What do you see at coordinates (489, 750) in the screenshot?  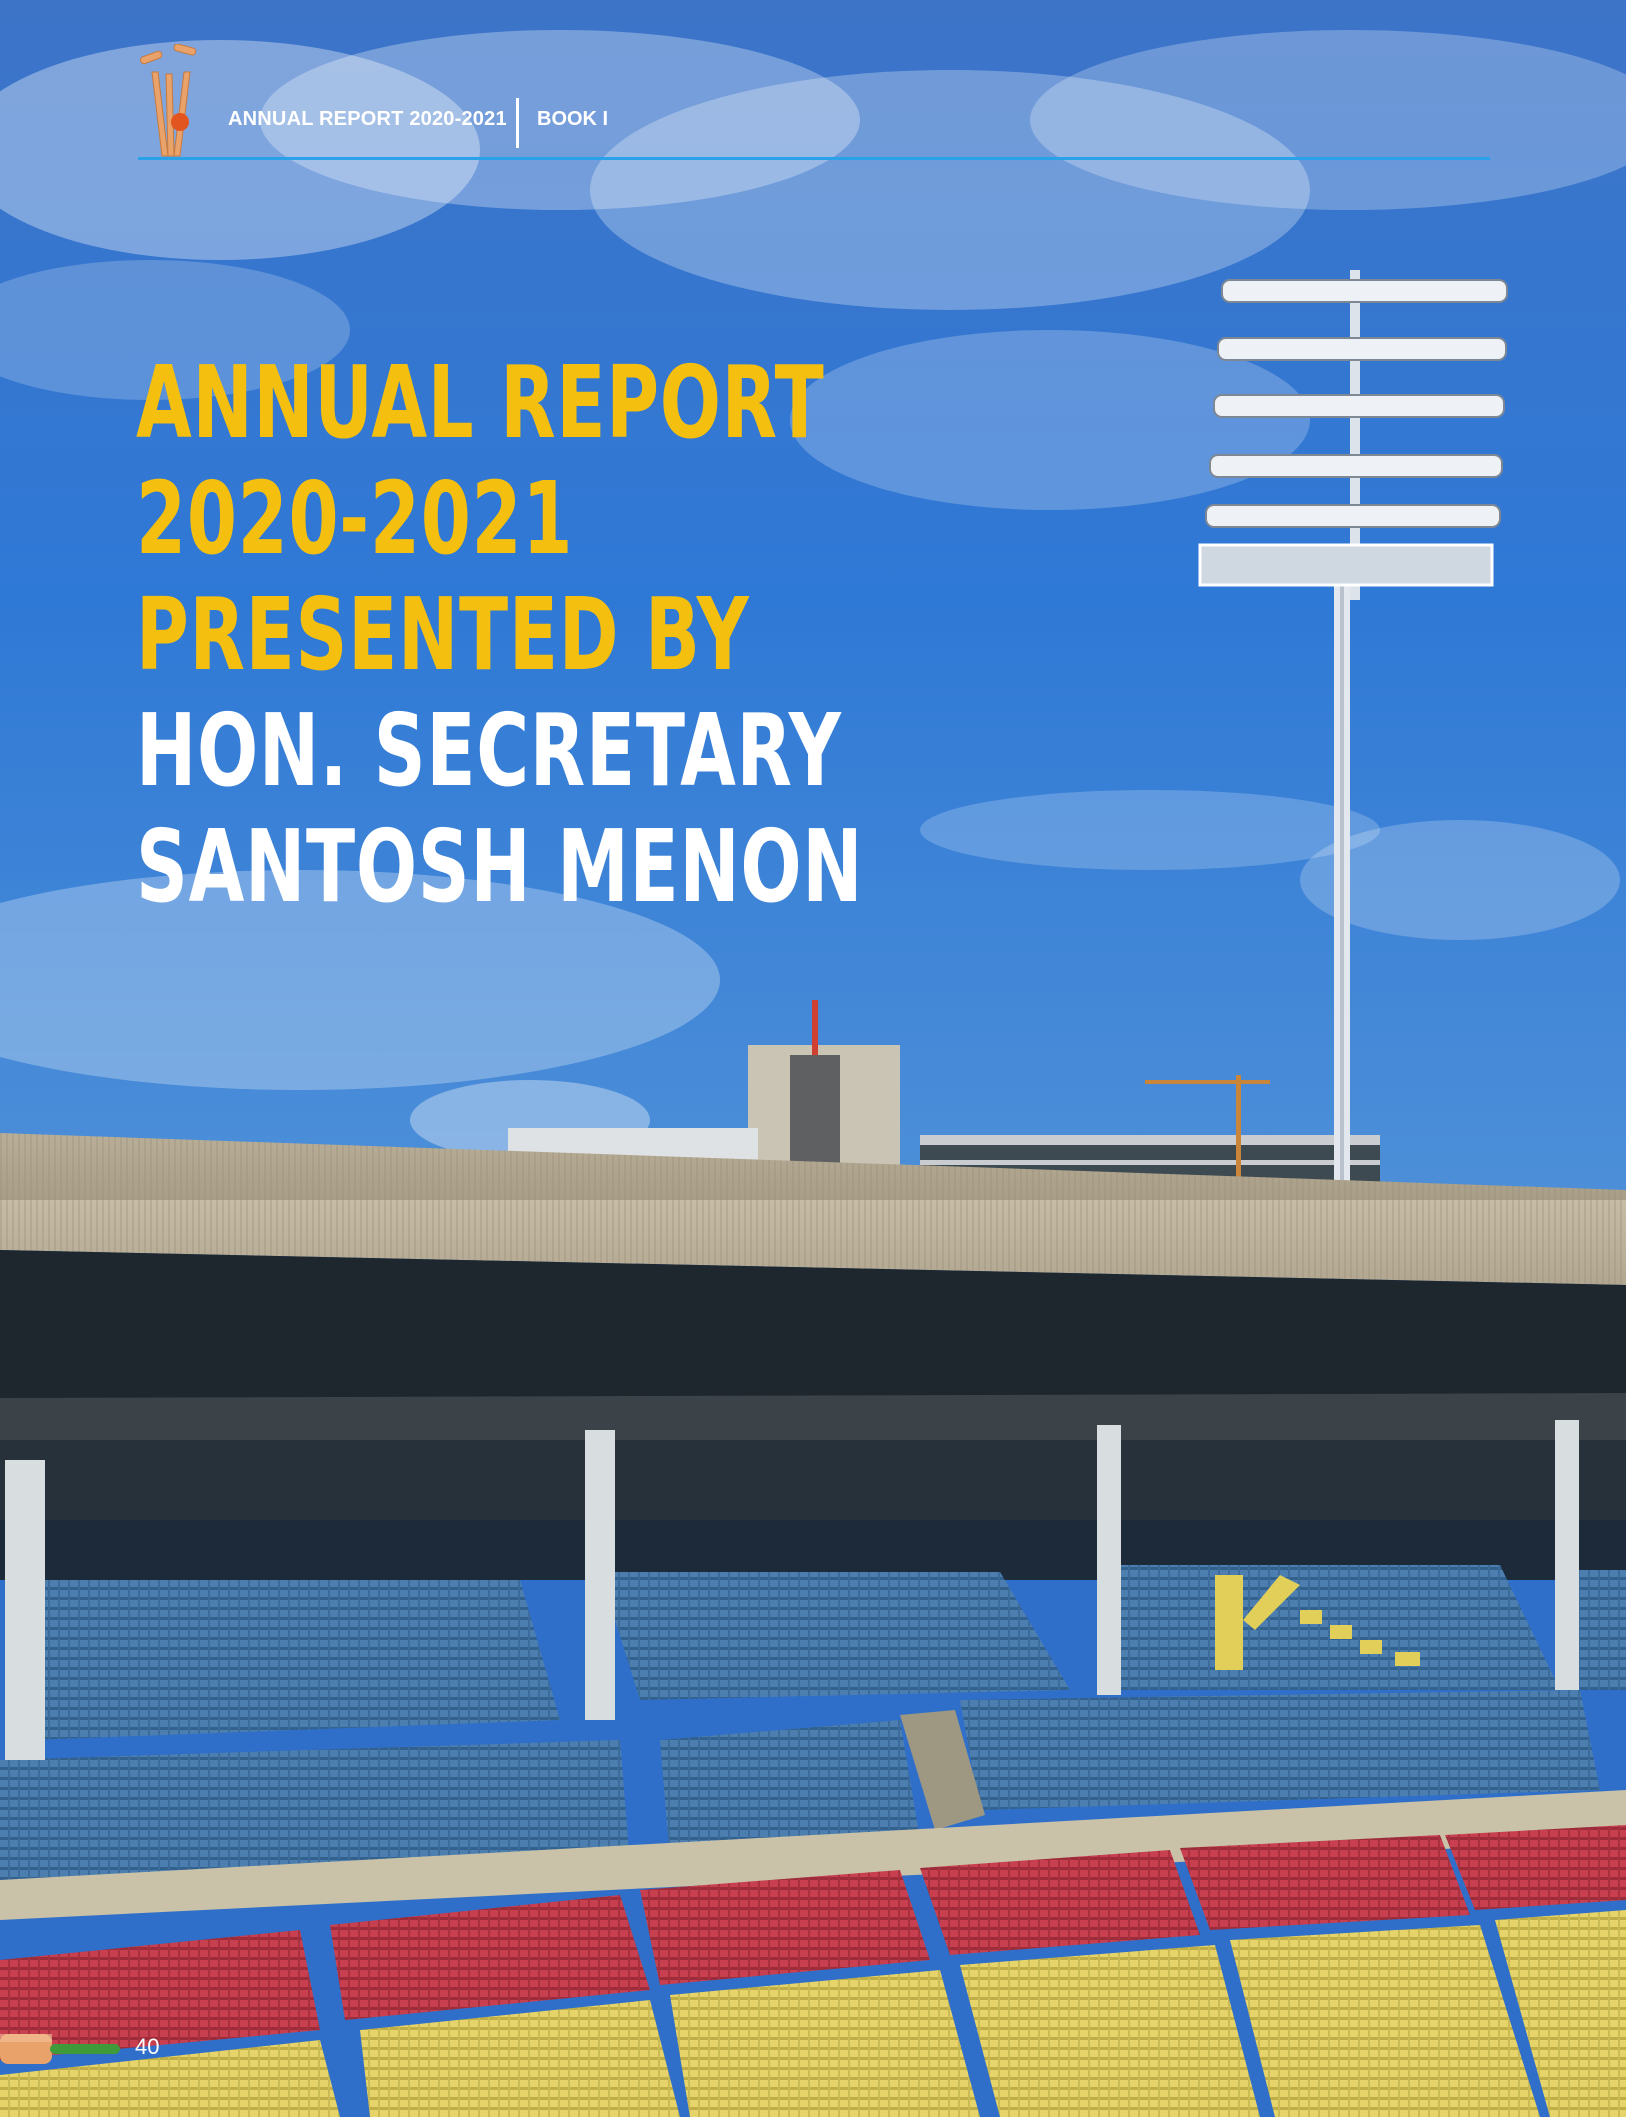 I see `title-line-position: HON. SECRETARY` at bounding box center [489, 750].